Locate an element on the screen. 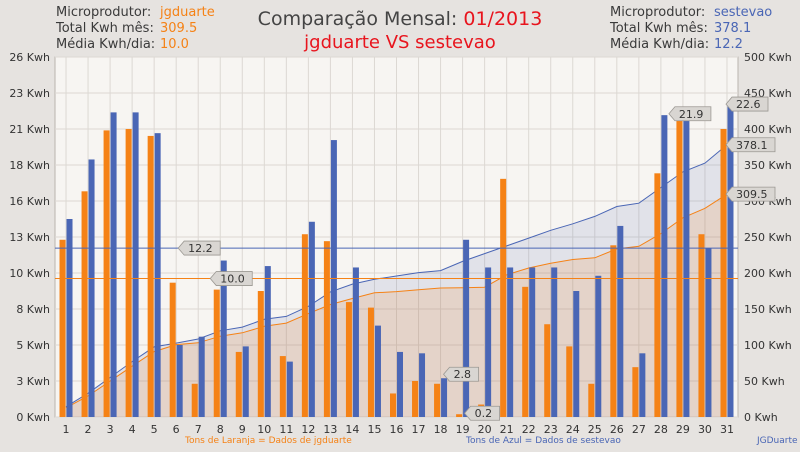  x-tick-label: 27 is located at coordinates (639, 429).